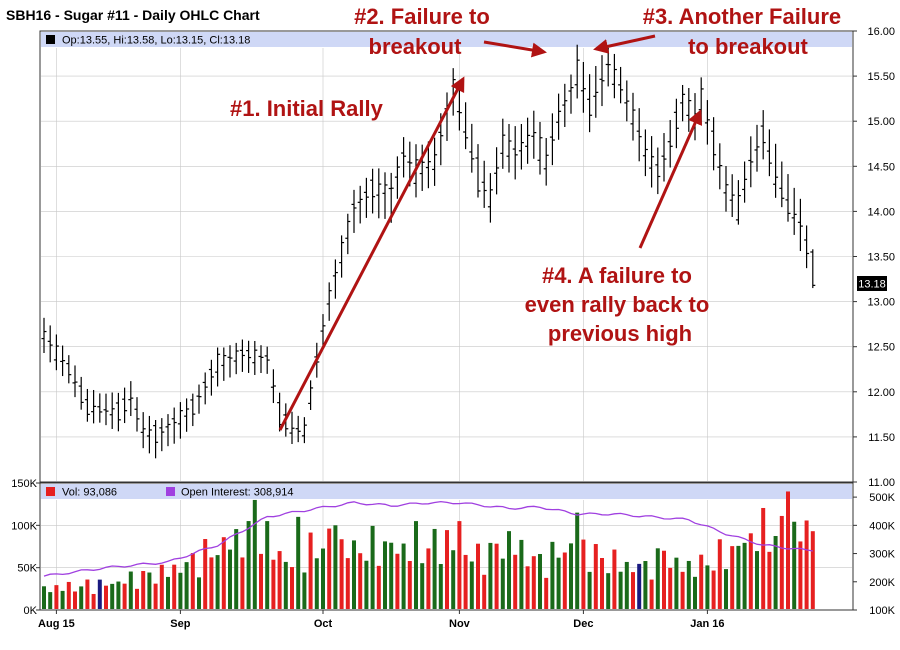 This screenshot has width=900, height=650. I want to click on annotation-initial-rally: #1. Initial Rally, so click(307, 108).